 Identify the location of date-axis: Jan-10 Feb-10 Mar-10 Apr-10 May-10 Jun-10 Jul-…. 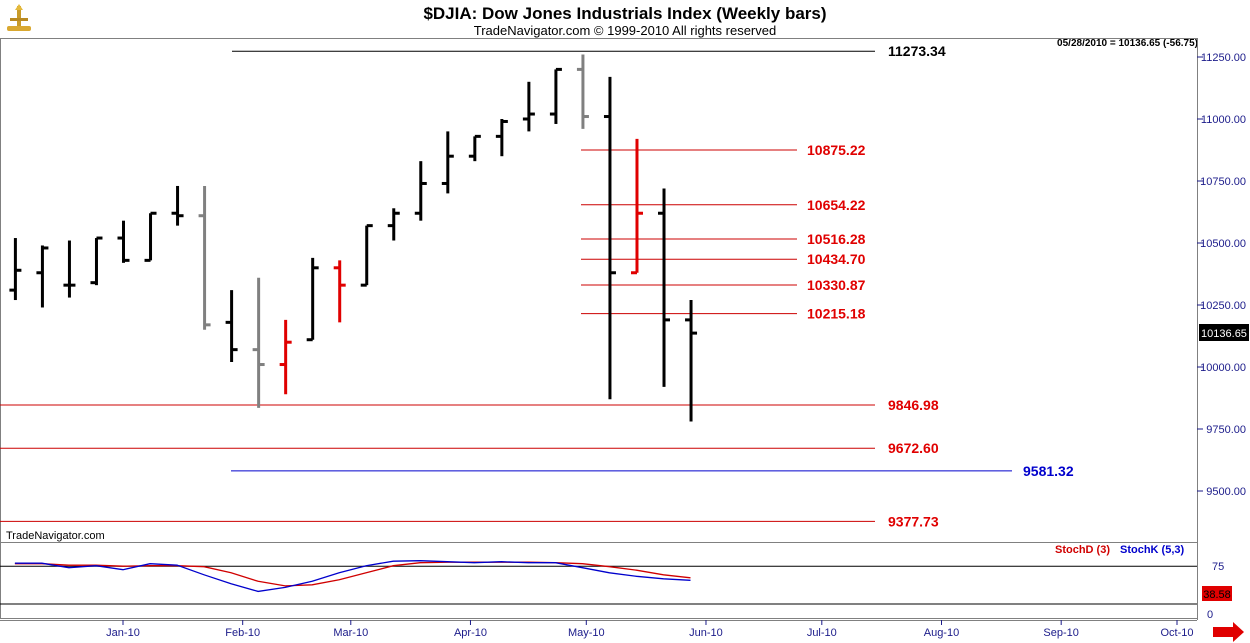
(650, 629).